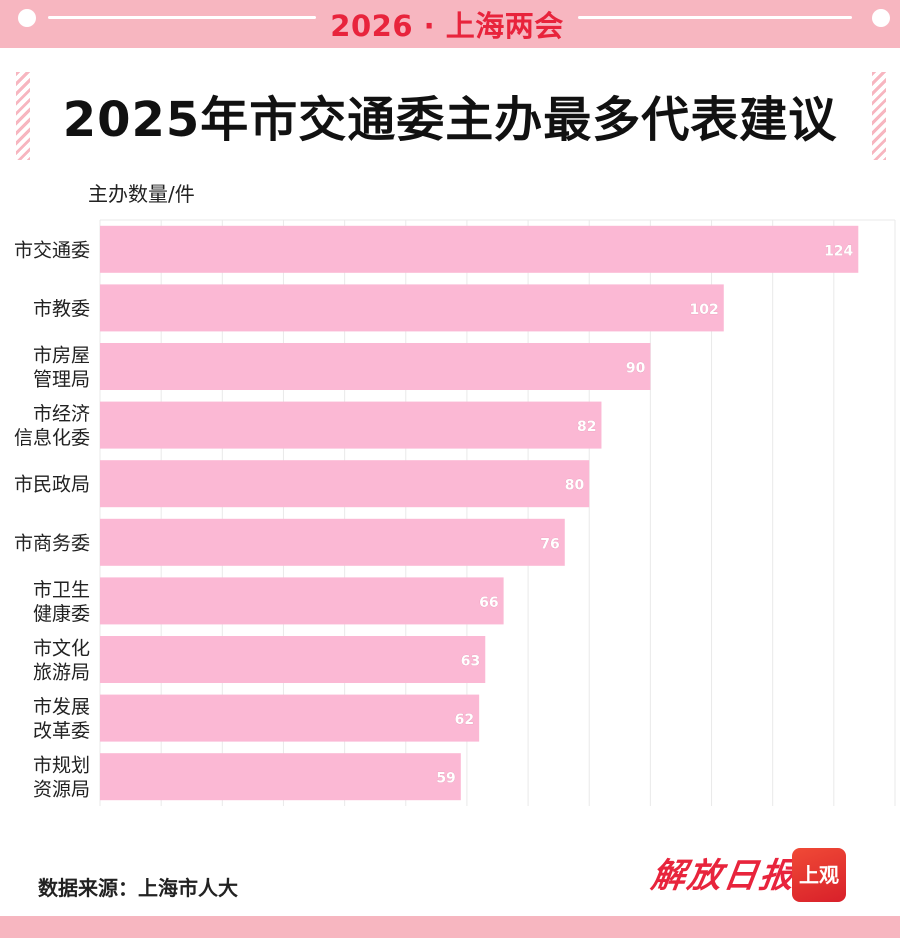 Image resolution: width=900 pixels, height=938 pixels. Describe the element at coordinates (61, 414) in the screenshot. I see `category-label: 市经济` at that location.